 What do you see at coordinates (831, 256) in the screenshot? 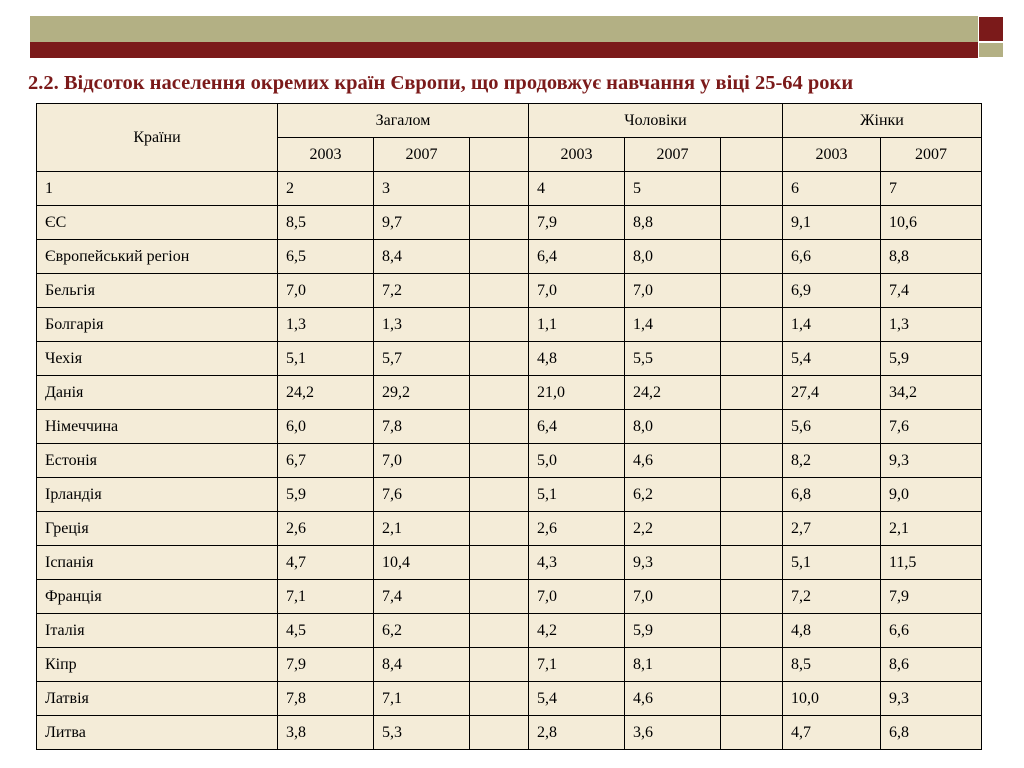
I see `value-cell: 6,6` at bounding box center [831, 256].